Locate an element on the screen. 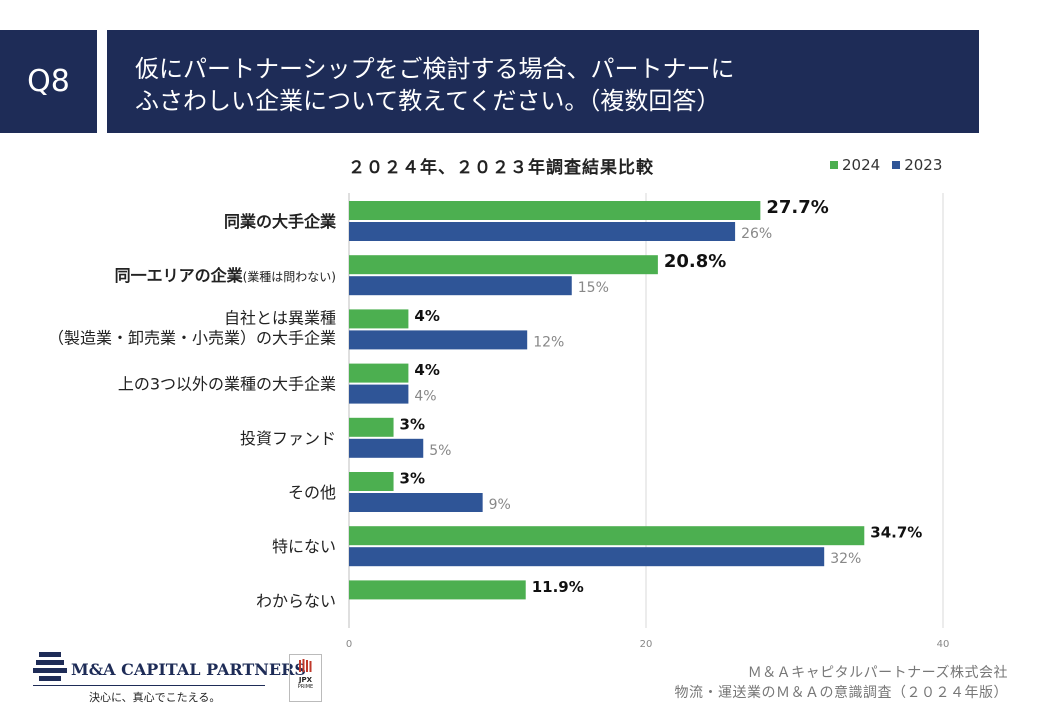 This screenshot has width=1040, height=720. footer-company: Ｍ＆Ａキャピタルパートナーズ株式会社 is located at coordinates (877, 673).